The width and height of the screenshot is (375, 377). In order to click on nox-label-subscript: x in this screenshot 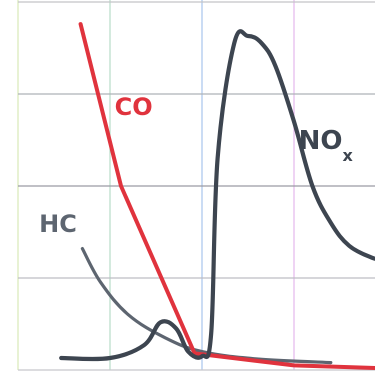, I will do `click(347, 155)`.